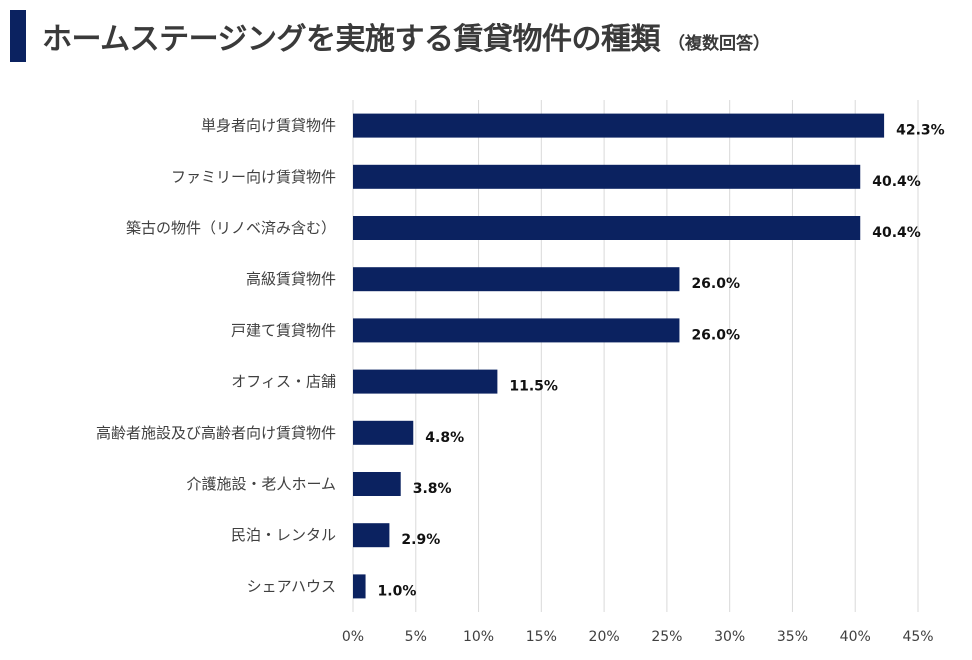 This screenshot has width=972, height=660. What do you see at coordinates (420, 540) in the screenshot?
I see `data-label: 2.9%` at bounding box center [420, 540].